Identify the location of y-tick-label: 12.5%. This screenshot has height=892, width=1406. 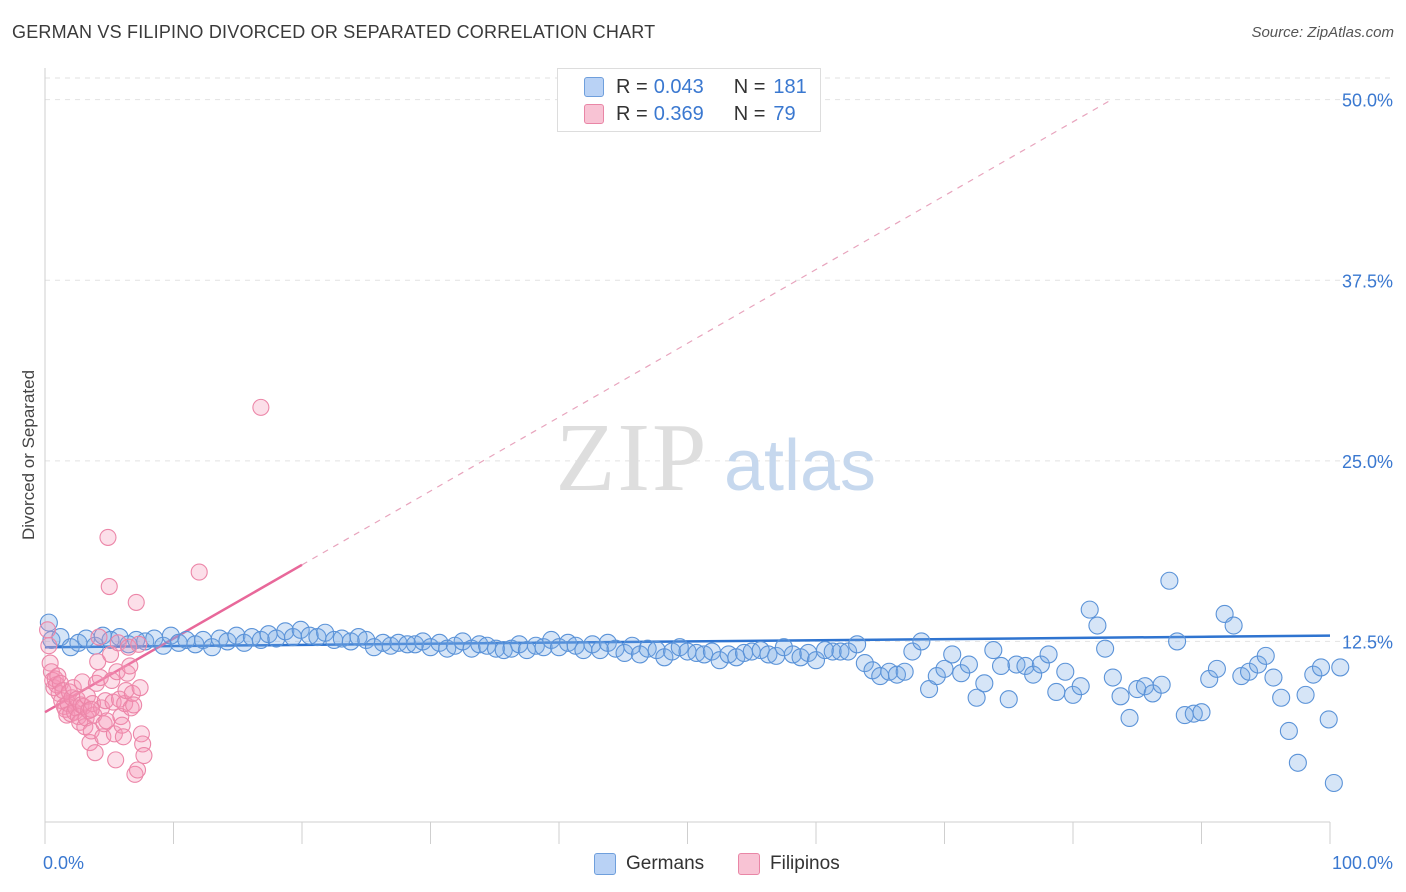
(1367, 642).